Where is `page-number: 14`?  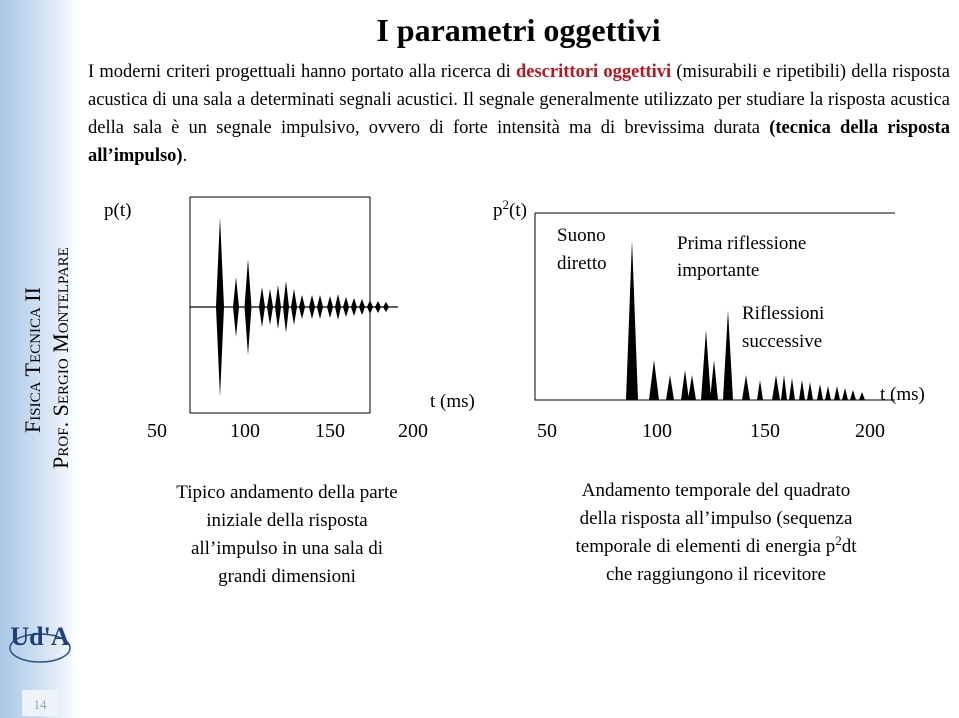 page-number: 14 is located at coordinates (41, 704).